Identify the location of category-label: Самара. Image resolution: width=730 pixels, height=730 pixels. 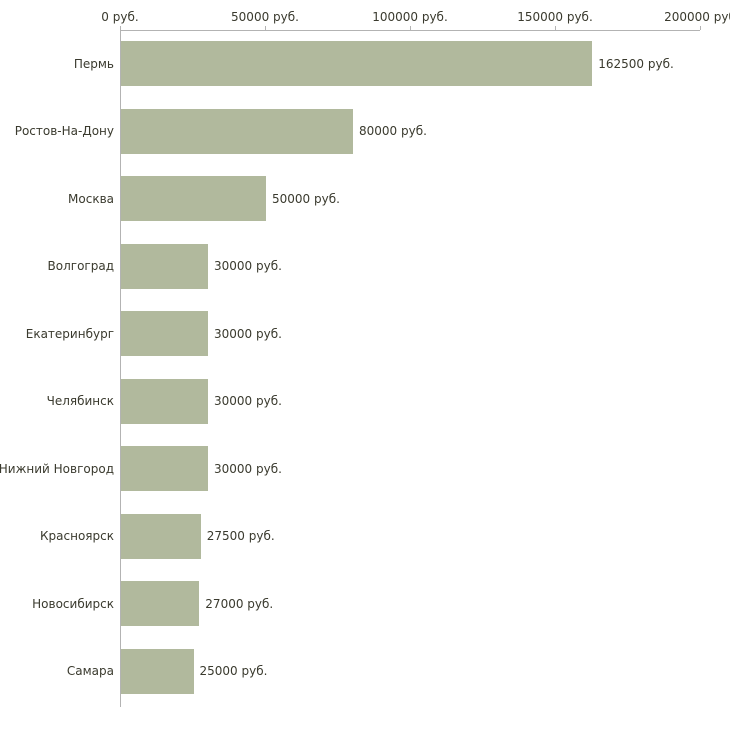
(90, 671).